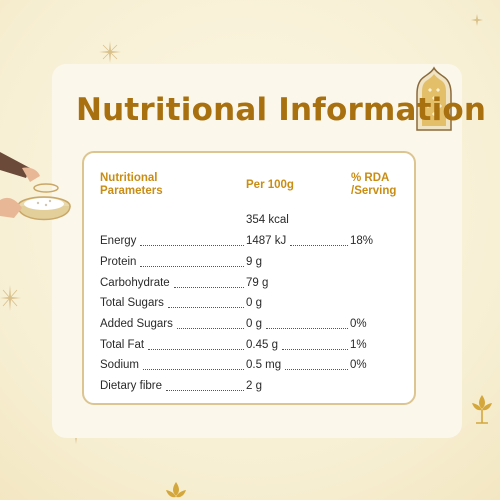  Describe the element at coordinates (245, 325) in the screenshot. I see `table-row: Added Sugars 0 g 0%` at that location.